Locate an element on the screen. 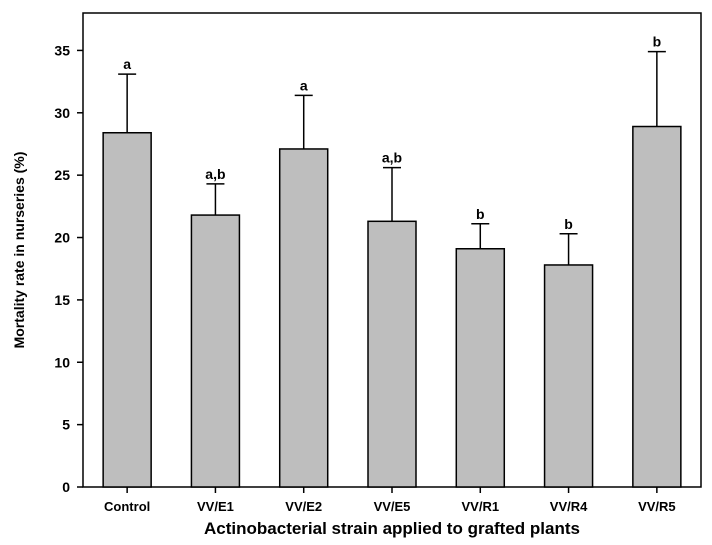  y-tick-label: 30 is located at coordinates (62, 113).